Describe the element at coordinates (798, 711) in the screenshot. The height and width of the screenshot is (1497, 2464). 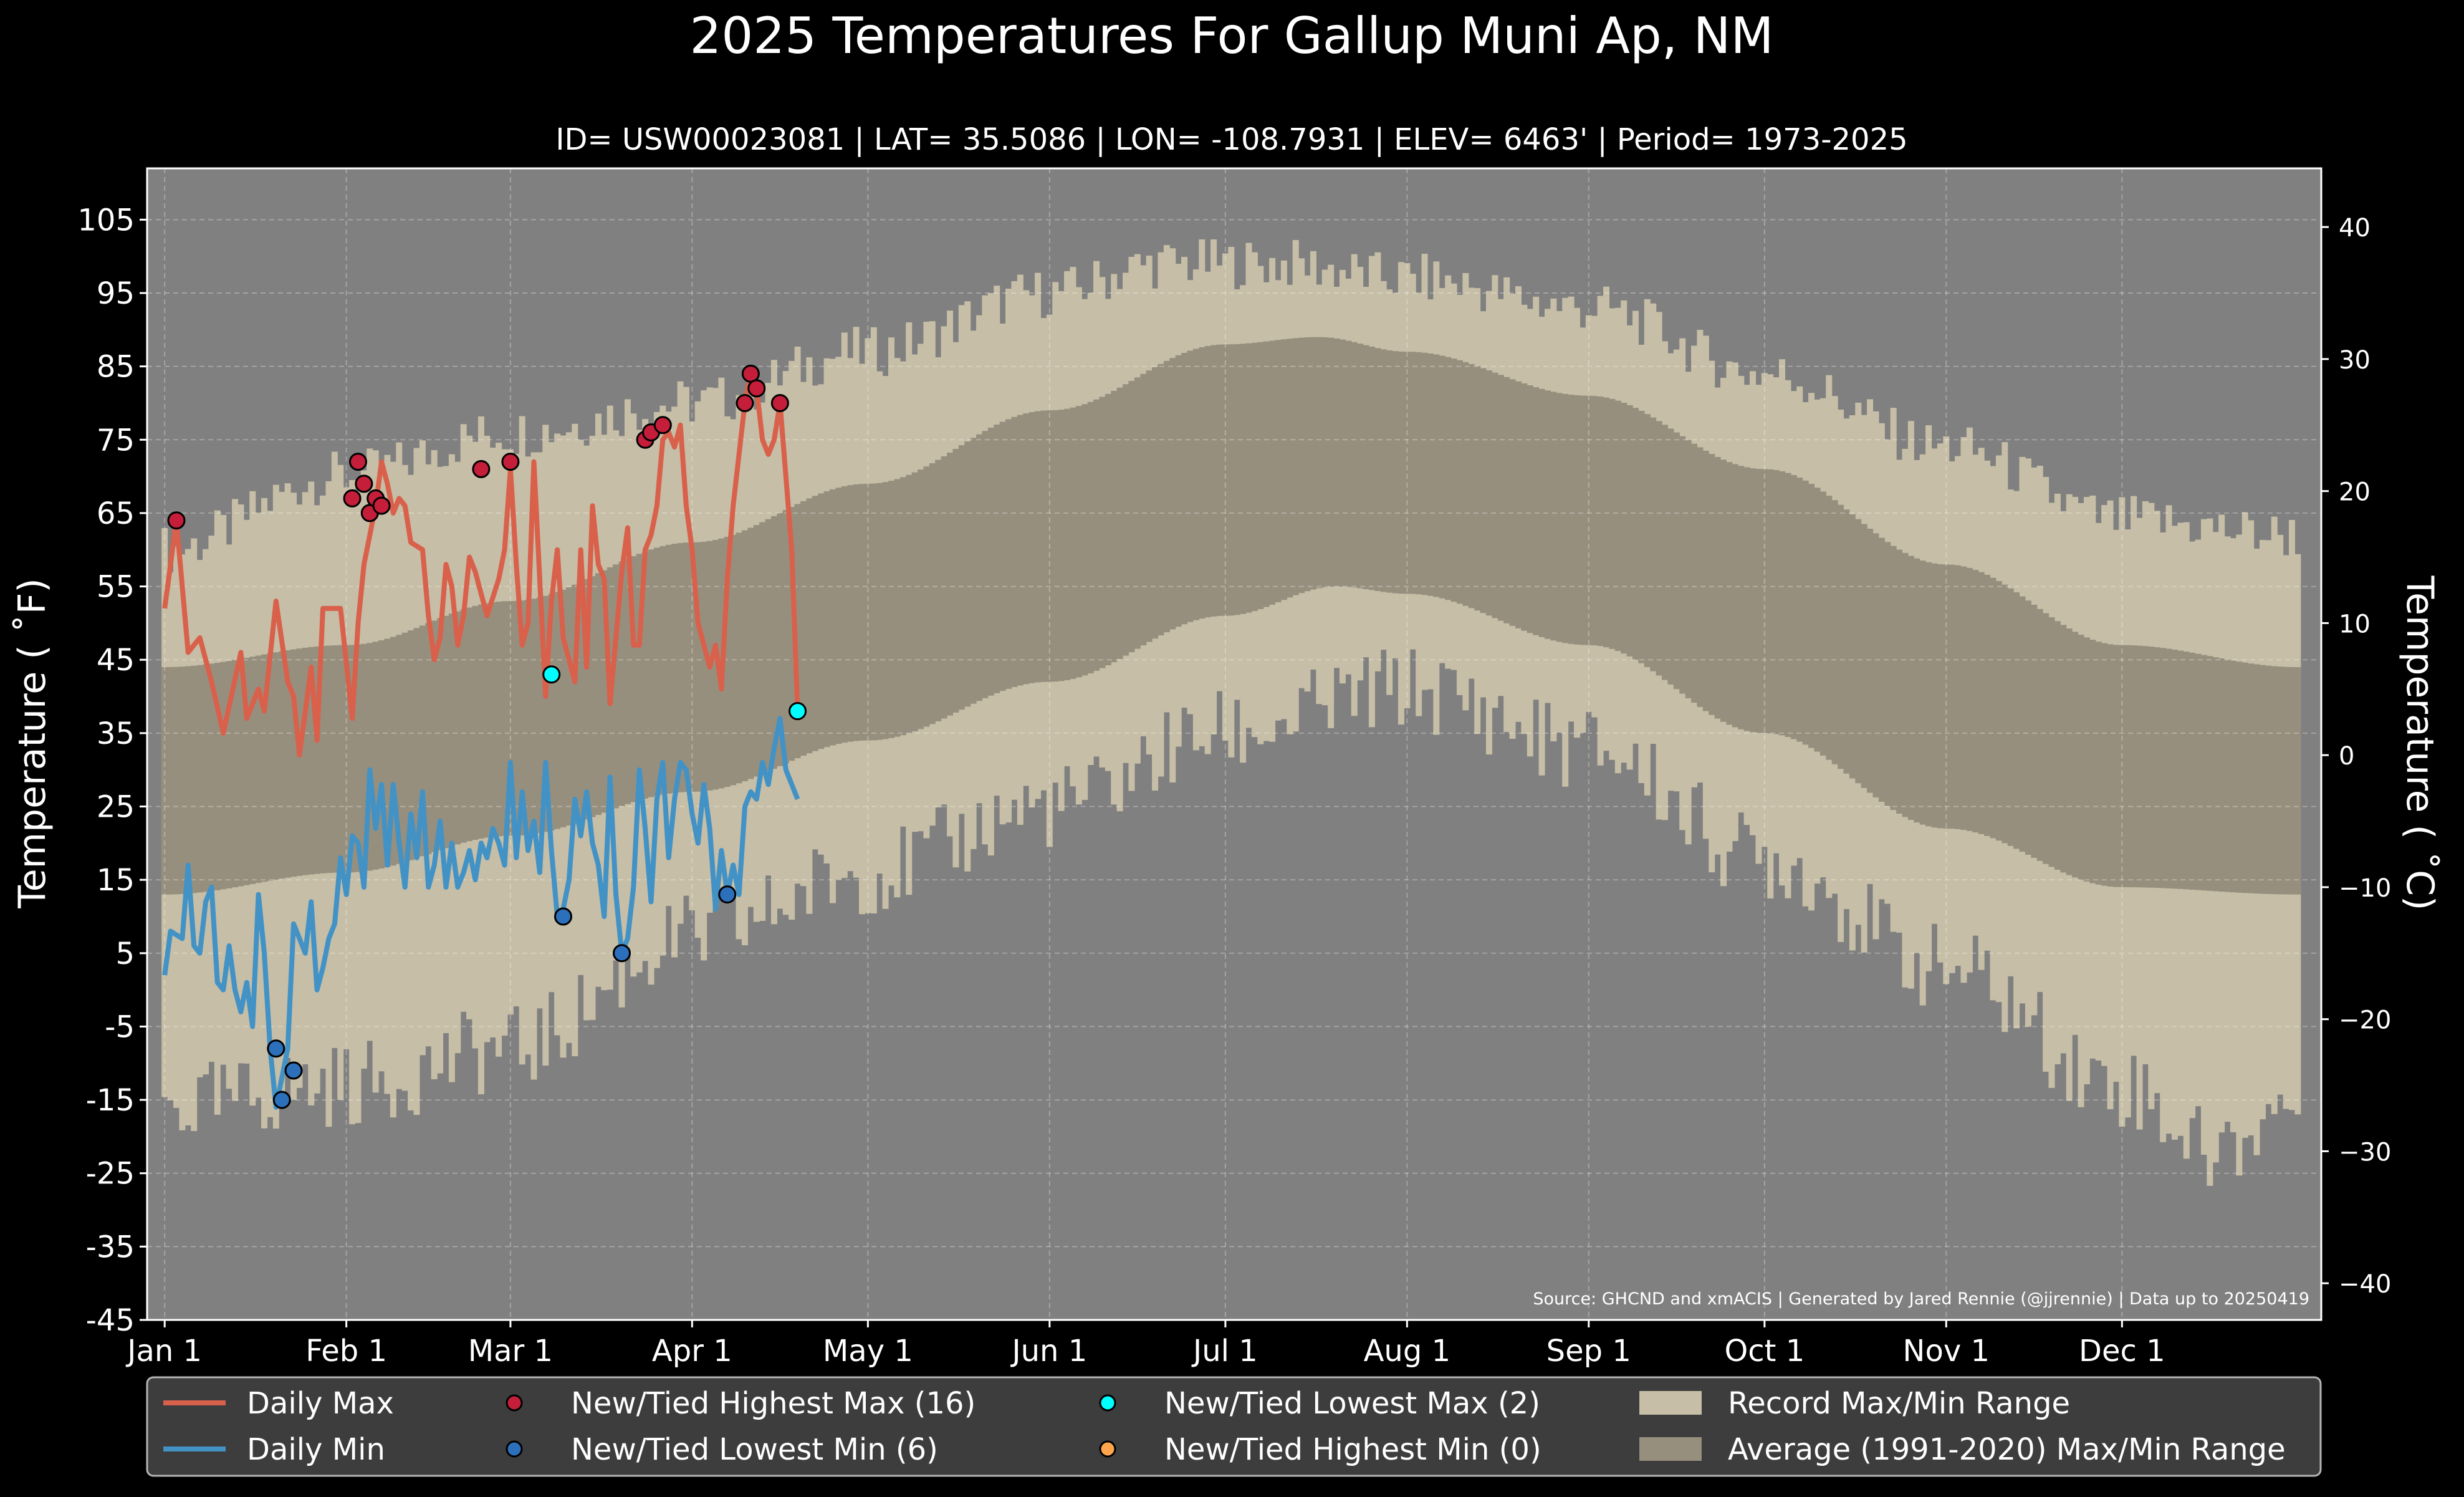
I see `new-lowest-max-point` at that location.